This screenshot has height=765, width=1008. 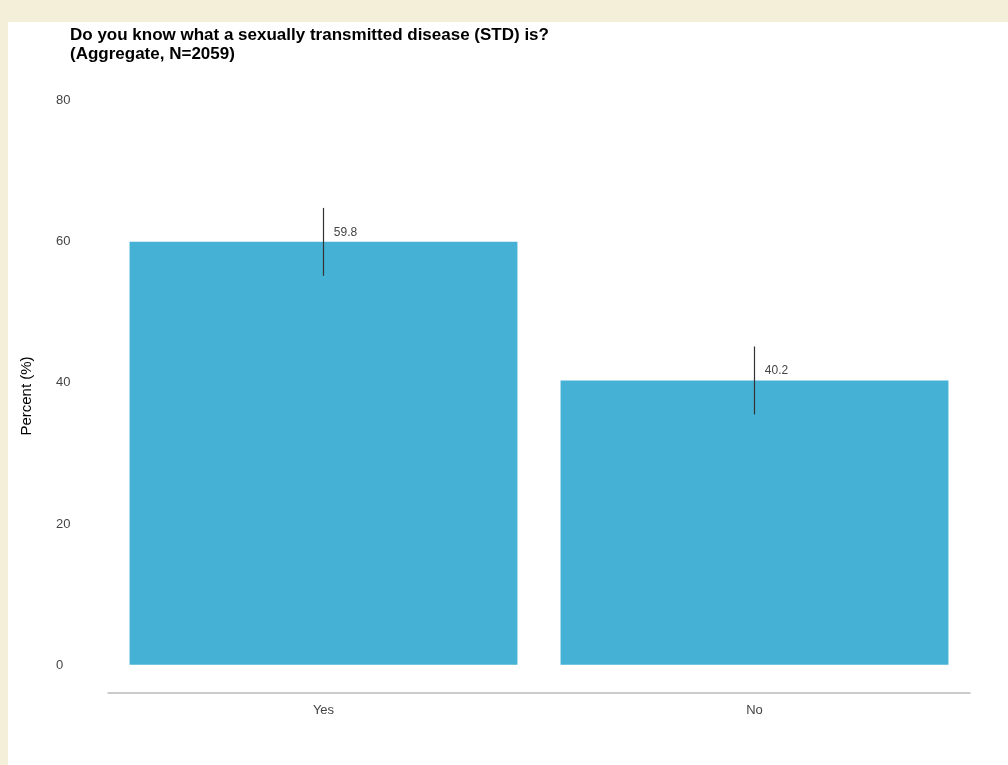 What do you see at coordinates (63, 240) in the screenshot?
I see `y-tick-label: 60` at bounding box center [63, 240].